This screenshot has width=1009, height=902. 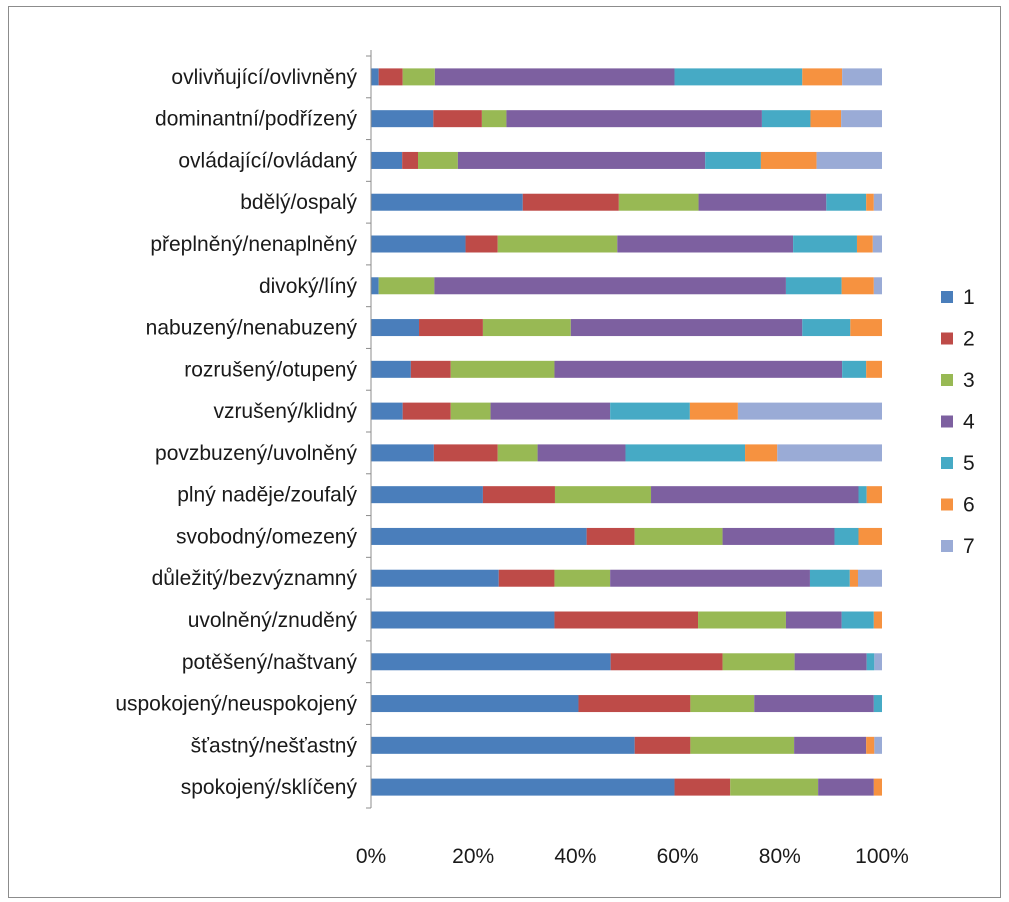 I want to click on x-tick-label: 60%, so click(x=678, y=856).